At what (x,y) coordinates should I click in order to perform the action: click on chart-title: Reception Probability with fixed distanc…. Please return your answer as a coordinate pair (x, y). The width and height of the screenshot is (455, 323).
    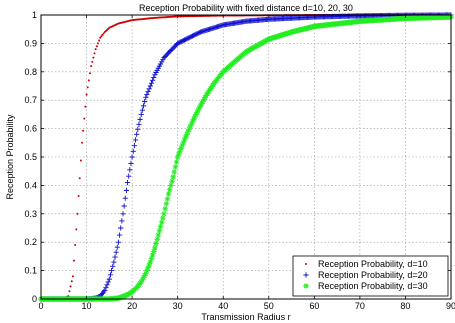
    Looking at the image, I should click on (246, 8).